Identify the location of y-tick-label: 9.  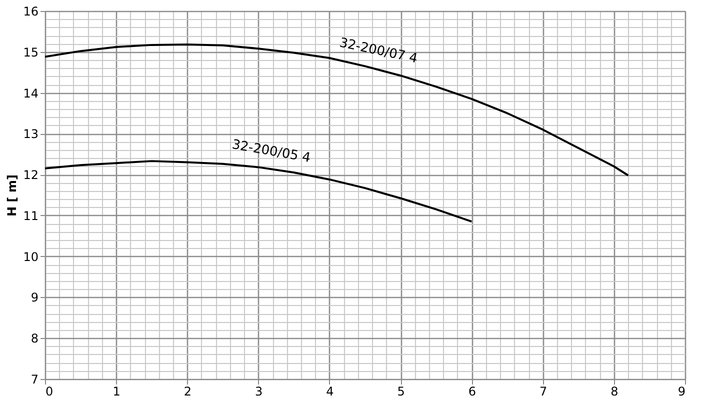
(34, 297).